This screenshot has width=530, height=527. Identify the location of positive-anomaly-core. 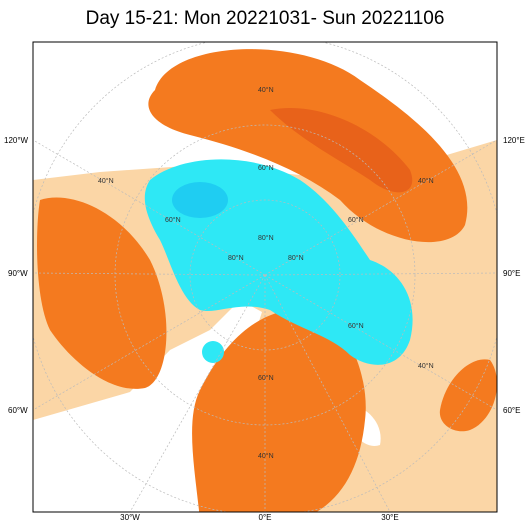
(341, 150).